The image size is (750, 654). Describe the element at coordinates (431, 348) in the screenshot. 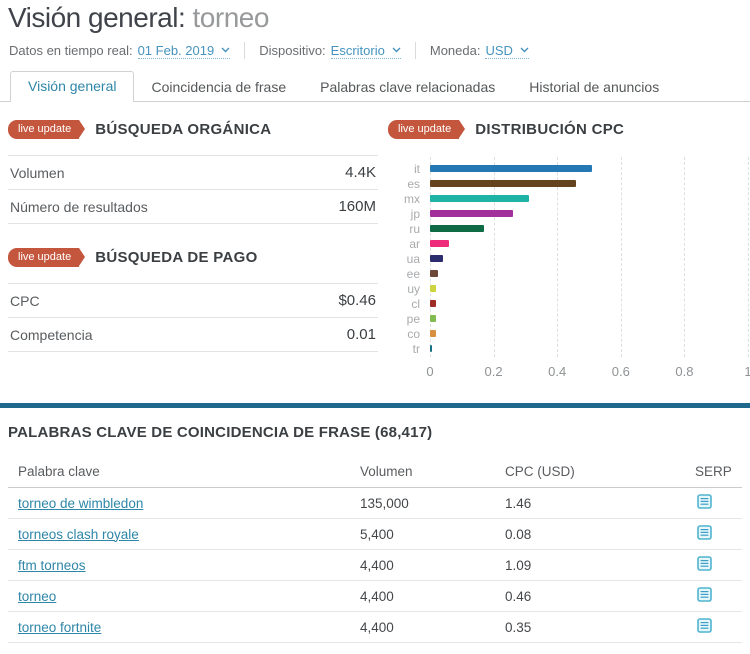

I see `chart-bar-tr` at that location.